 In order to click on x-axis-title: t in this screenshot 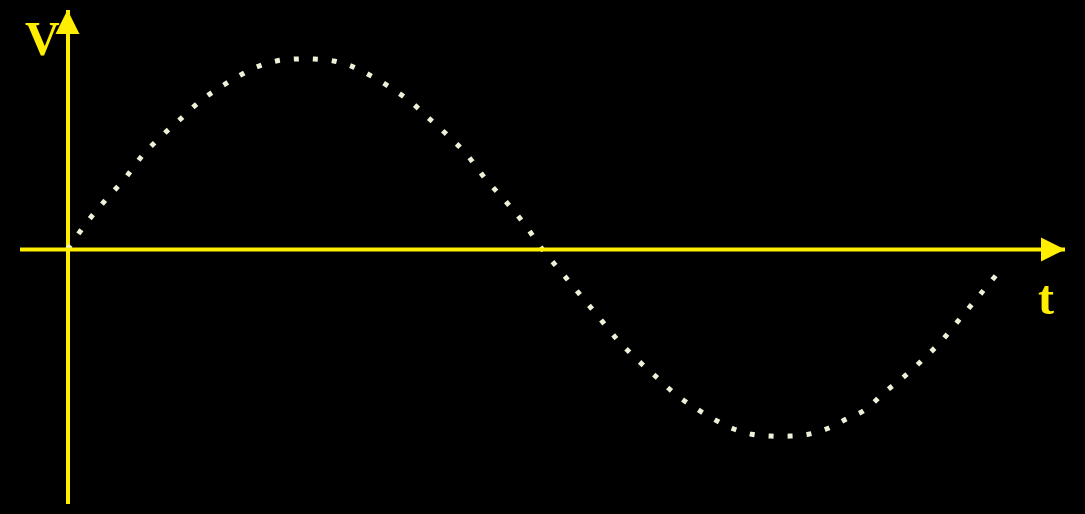, I will do `click(1046, 297)`.